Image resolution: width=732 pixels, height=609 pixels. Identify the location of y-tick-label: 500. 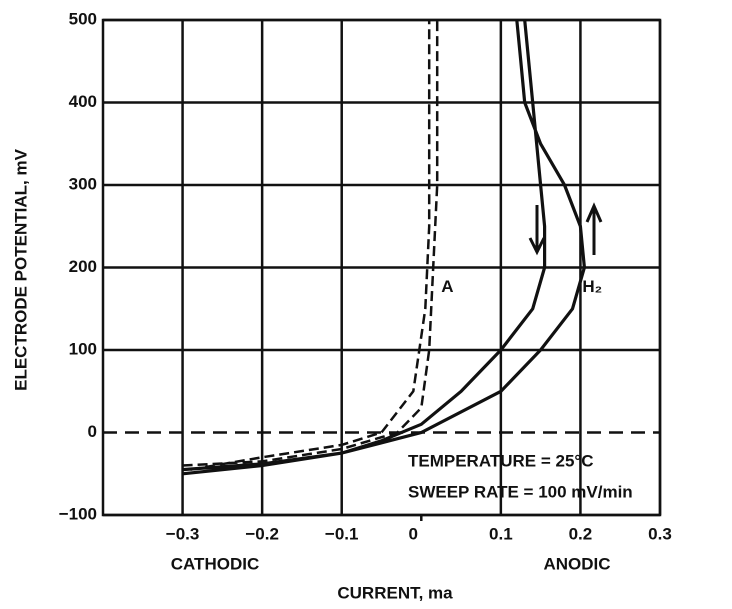
(83, 18).